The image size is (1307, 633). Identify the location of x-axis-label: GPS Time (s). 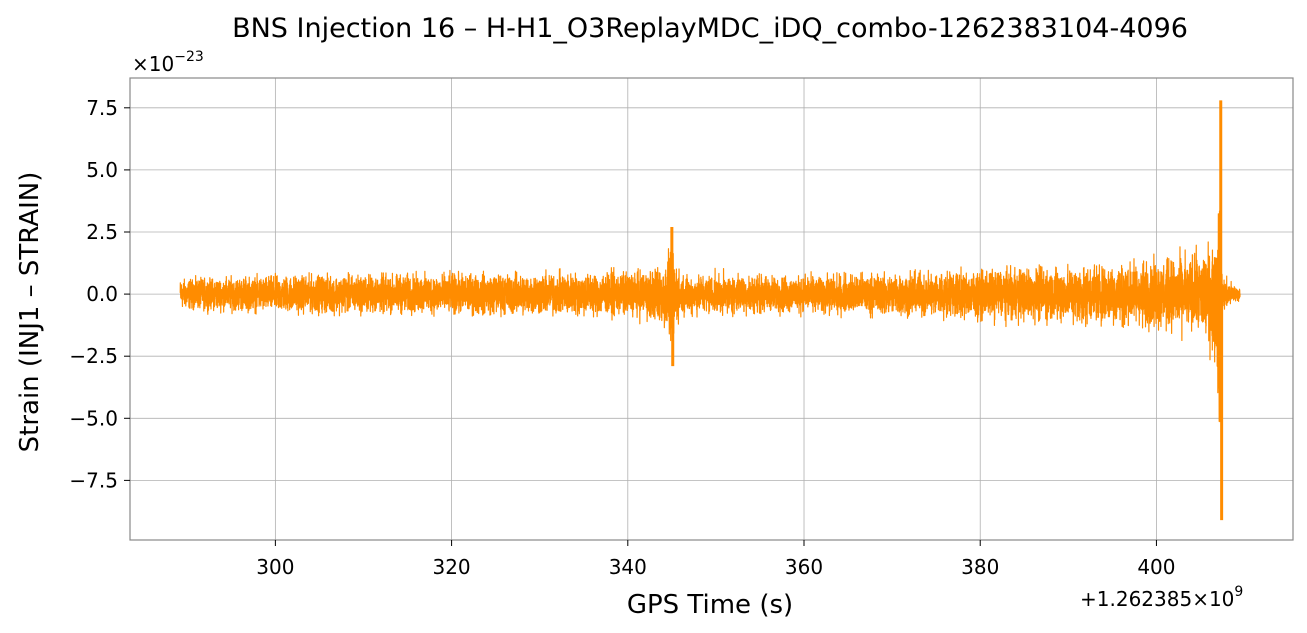
(710, 605).